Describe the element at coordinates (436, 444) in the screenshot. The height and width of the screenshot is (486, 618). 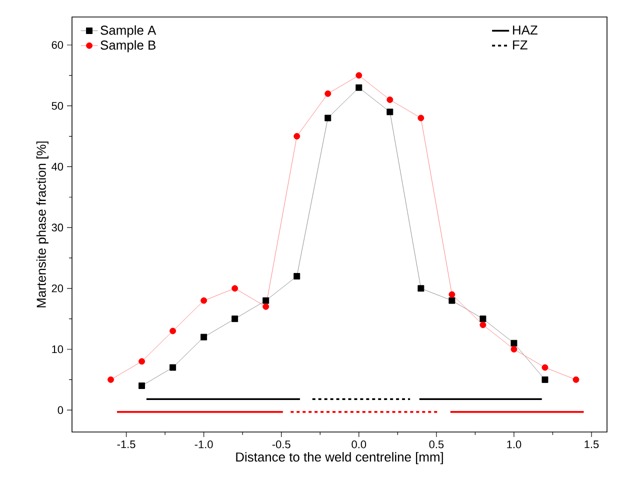
I see `x-tick-label: 0.5` at that location.